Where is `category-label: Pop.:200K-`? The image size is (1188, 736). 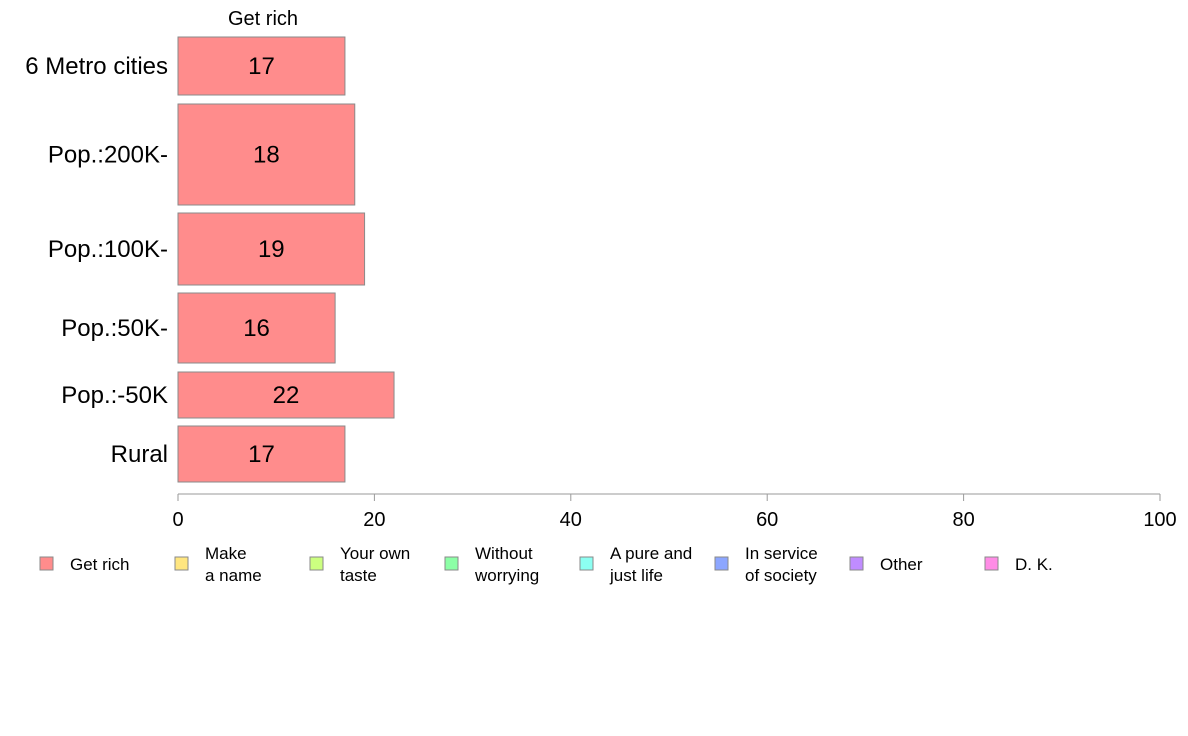 category-label: Pop.:200K- is located at coordinates (108, 155).